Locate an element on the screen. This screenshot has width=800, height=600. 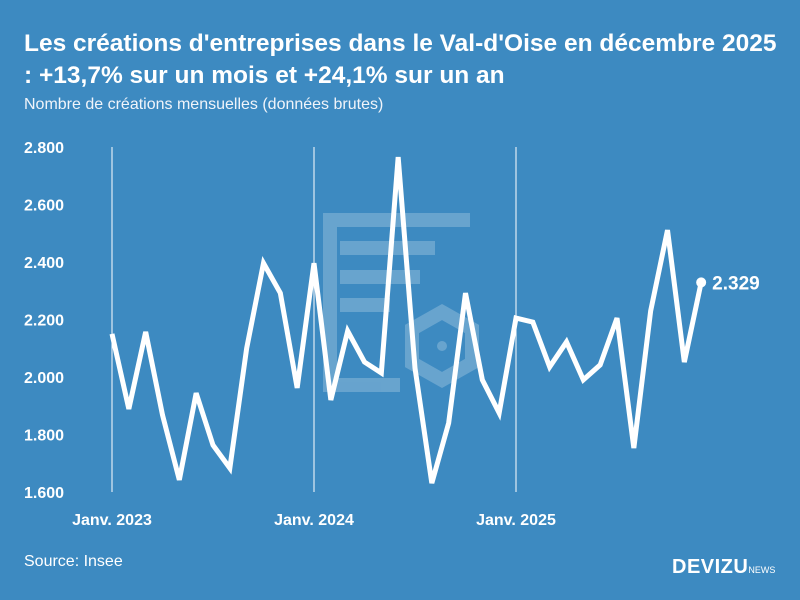
last-point-marker is located at coordinates (701, 282).